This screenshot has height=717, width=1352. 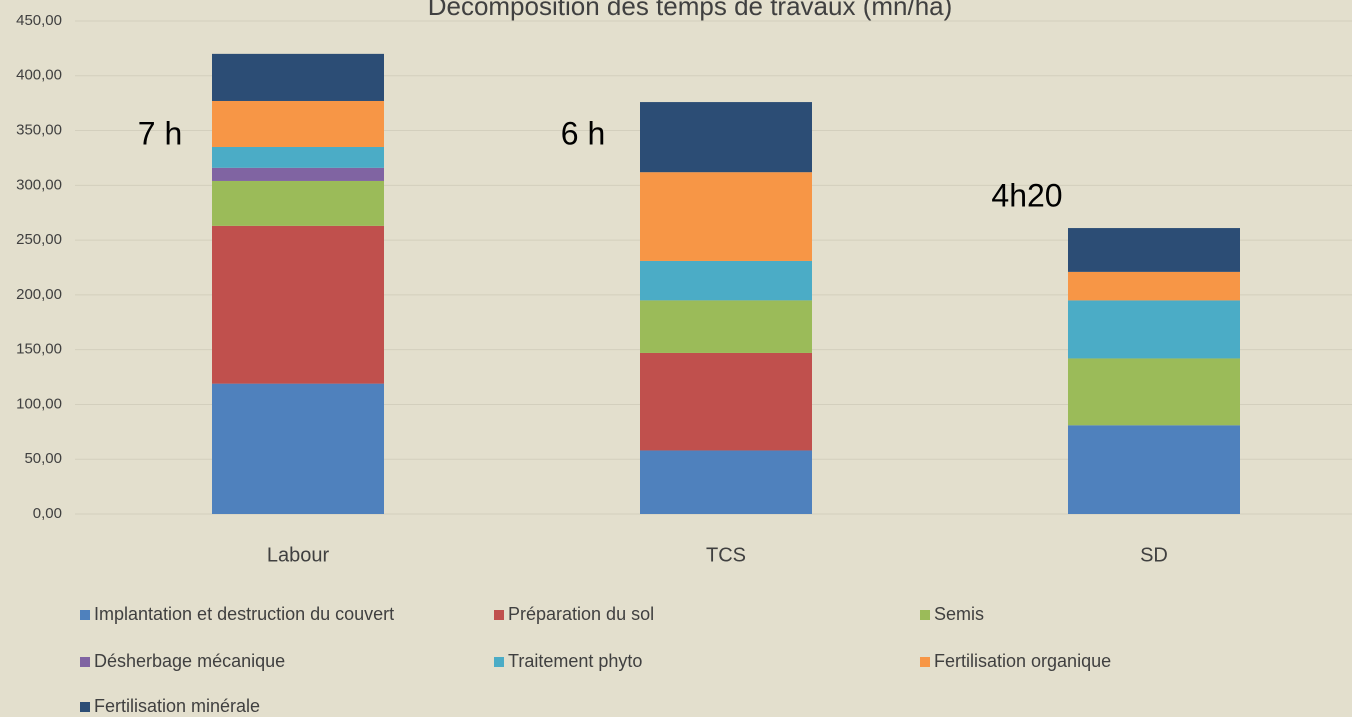 I want to click on y-tick-label: 50,00, so click(x=43, y=458).